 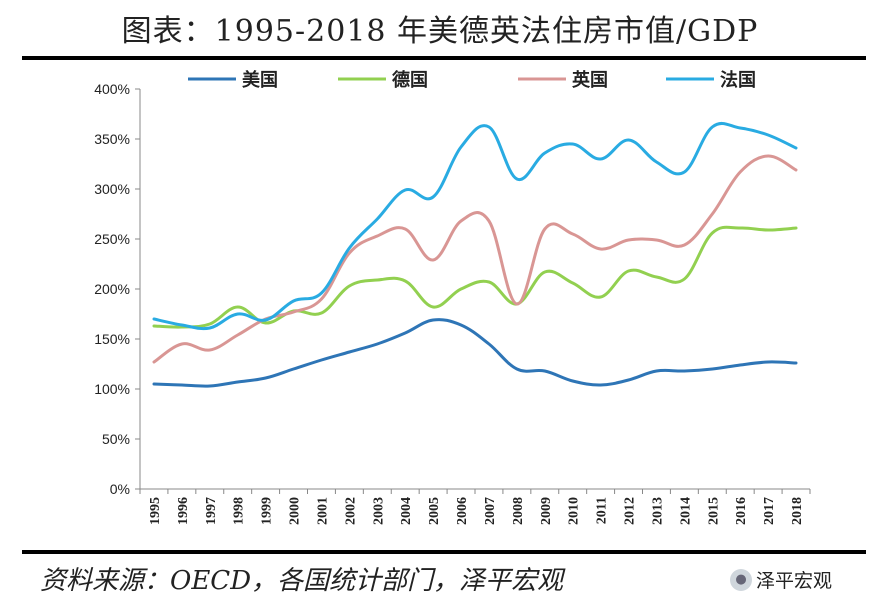 What do you see at coordinates (211, 511) in the screenshot?
I see `x-tick-label: 1997` at bounding box center [211, 511].